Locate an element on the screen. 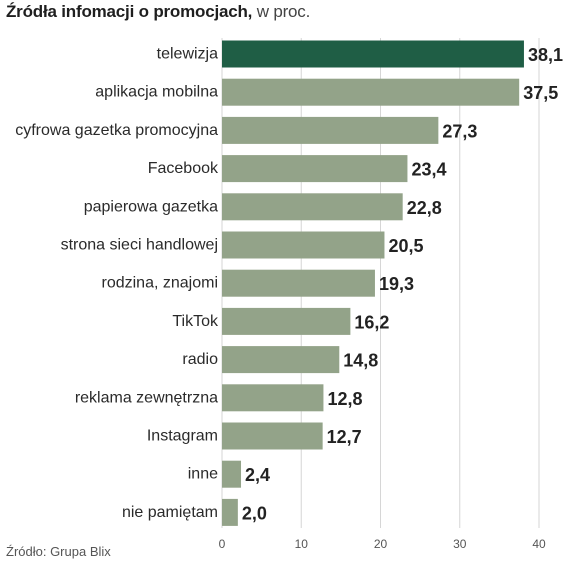  x-tick-label: 30 is located at coordinates (460, 544).